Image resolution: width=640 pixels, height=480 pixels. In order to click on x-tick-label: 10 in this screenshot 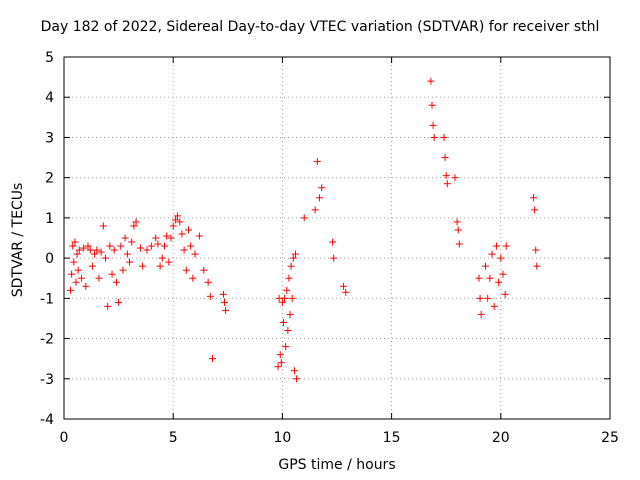, I will do `click(282, 438)`.